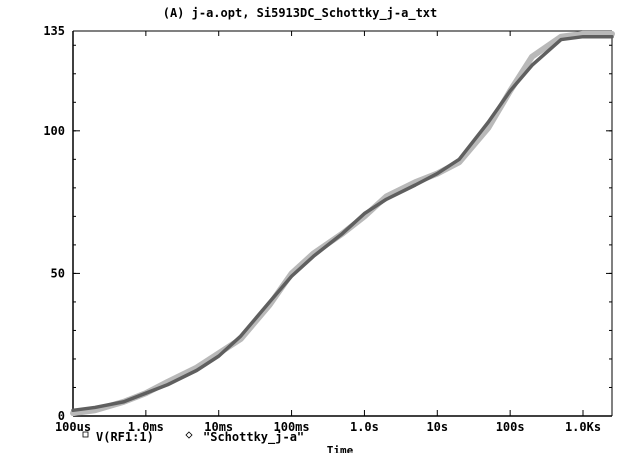 This screenshot has width=619, height=453. I want to click on x-tick-label: 100ms, so click(292, 427).